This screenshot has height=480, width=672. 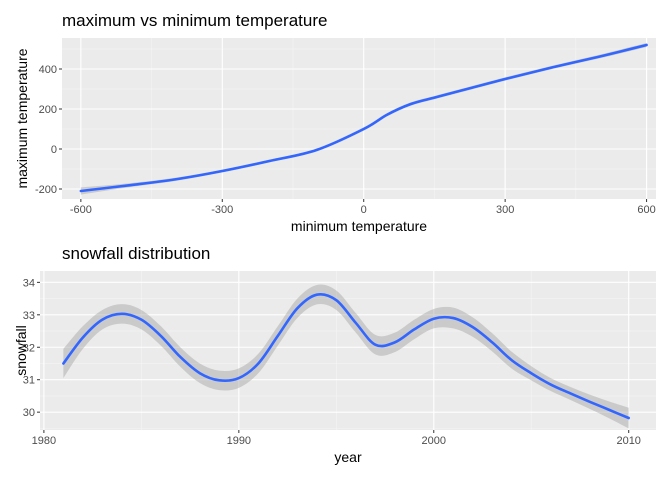 What do you see at coordinates (505, 210) in the screenshot?
I see `chart1-xtick-label: 300` at bounding box center [505, 210].